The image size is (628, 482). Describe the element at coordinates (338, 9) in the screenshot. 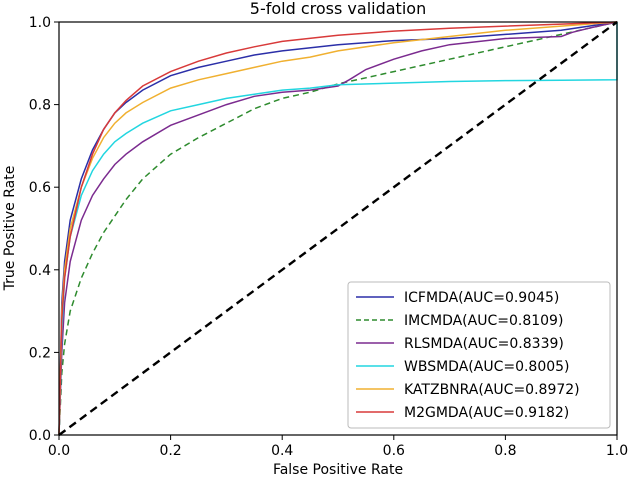

I see `chart-title: 5-fold cross validation` at that location.